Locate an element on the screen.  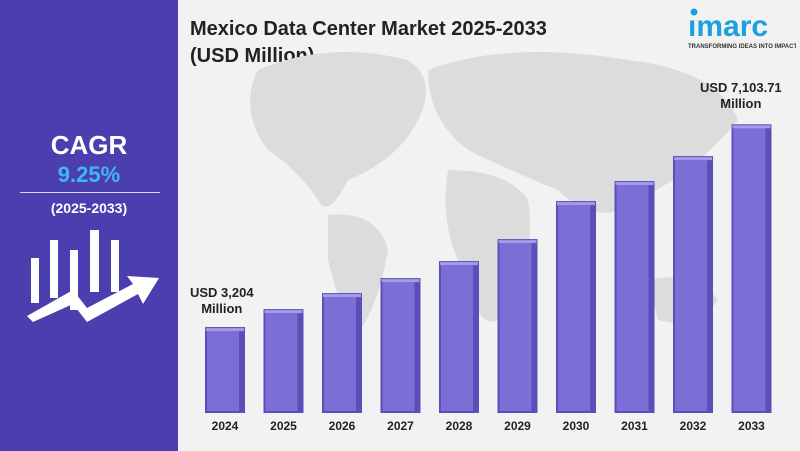
annotation-first: USD 3,204 Million is located at coordinates (222, 301).